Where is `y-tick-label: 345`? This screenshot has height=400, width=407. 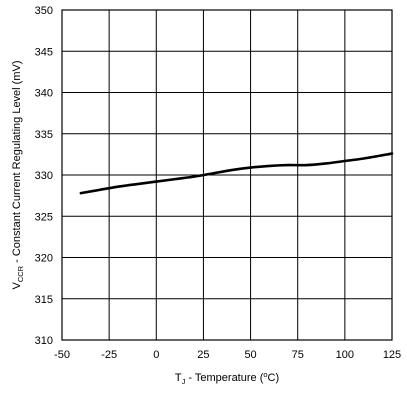 y-tick-label: 345 is located at coordinates (44, 52).